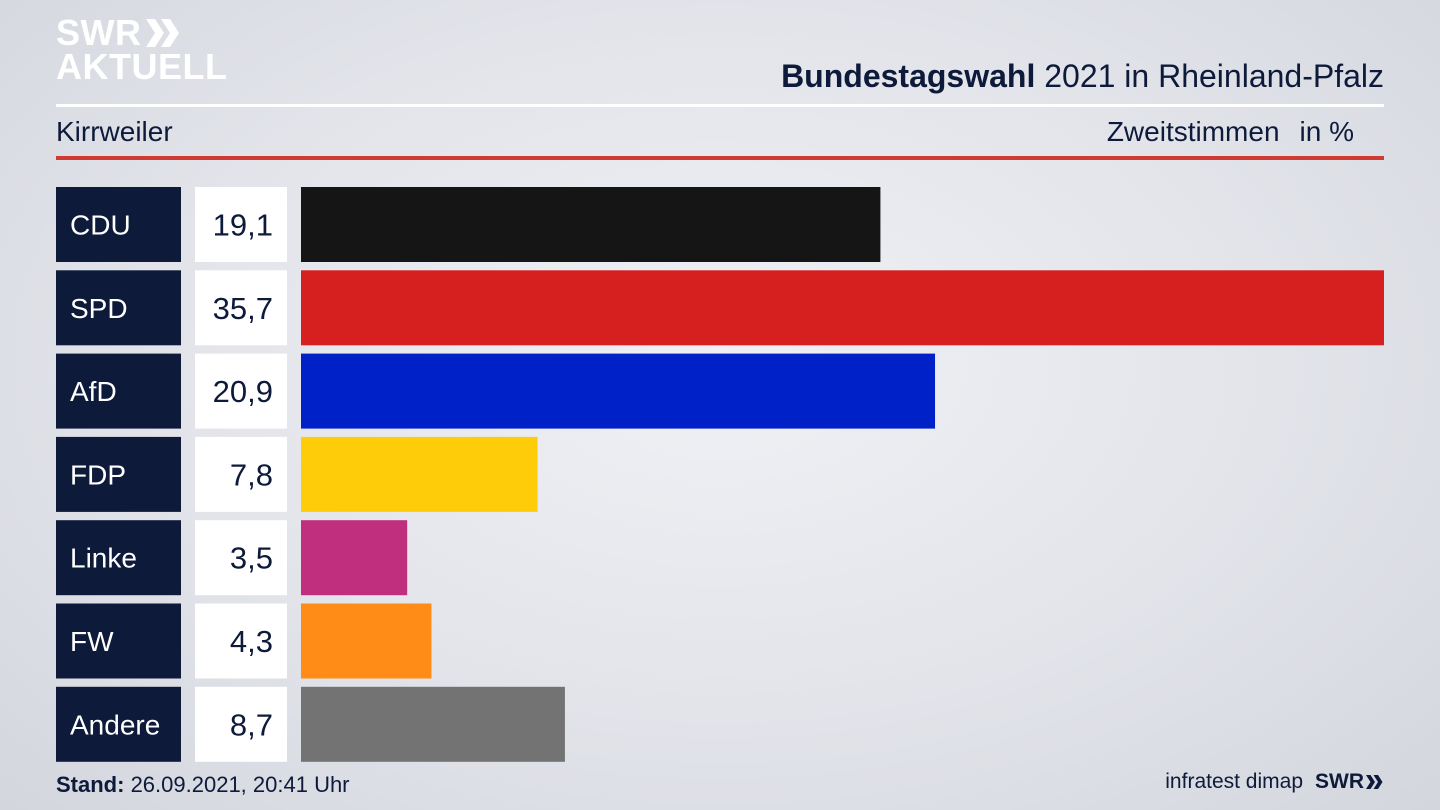  What do you see at coordinates (90, 784) in the screenshot?
I see `stand-label: Stand:` at bounding box center [90, 784].